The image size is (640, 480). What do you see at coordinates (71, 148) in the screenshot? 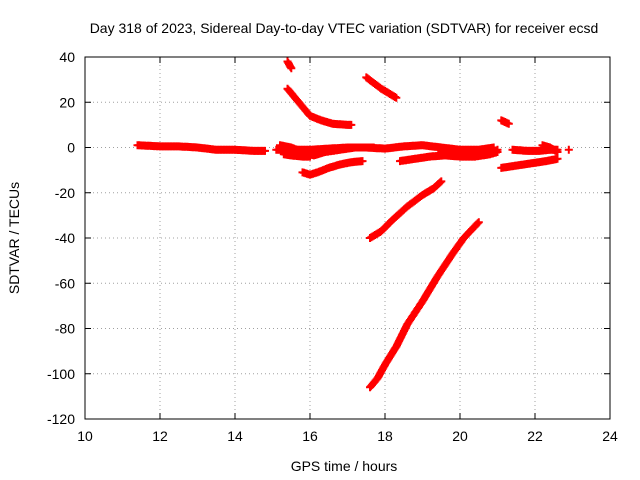
I see `y-tick-label: 0` at bounding box center [71, 148].